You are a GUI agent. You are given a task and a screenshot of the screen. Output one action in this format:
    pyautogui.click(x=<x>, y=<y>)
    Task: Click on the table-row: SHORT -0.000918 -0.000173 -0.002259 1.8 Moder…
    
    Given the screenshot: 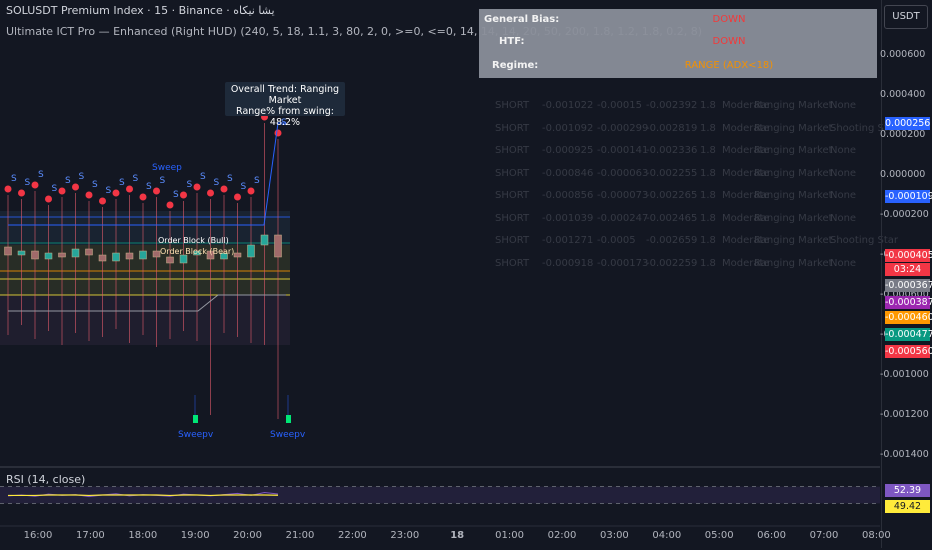 What is the action you would take?
    pyautogui.click(x=680, y=266)
    